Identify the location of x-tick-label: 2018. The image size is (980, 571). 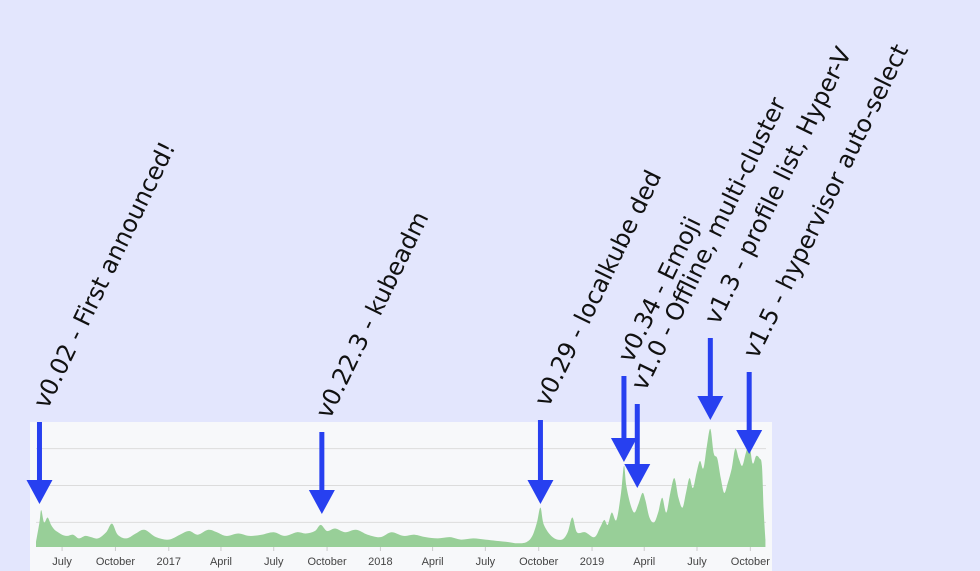
(380, 562).